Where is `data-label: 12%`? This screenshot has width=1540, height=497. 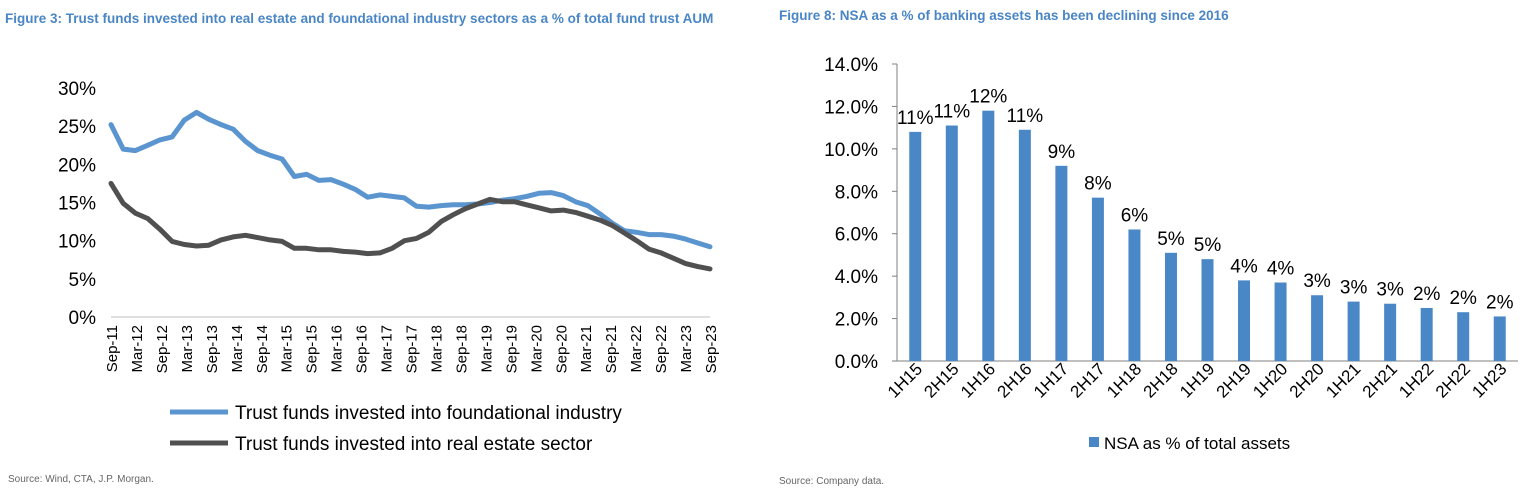
data-label: 12% is located at coordinates (988, 97).